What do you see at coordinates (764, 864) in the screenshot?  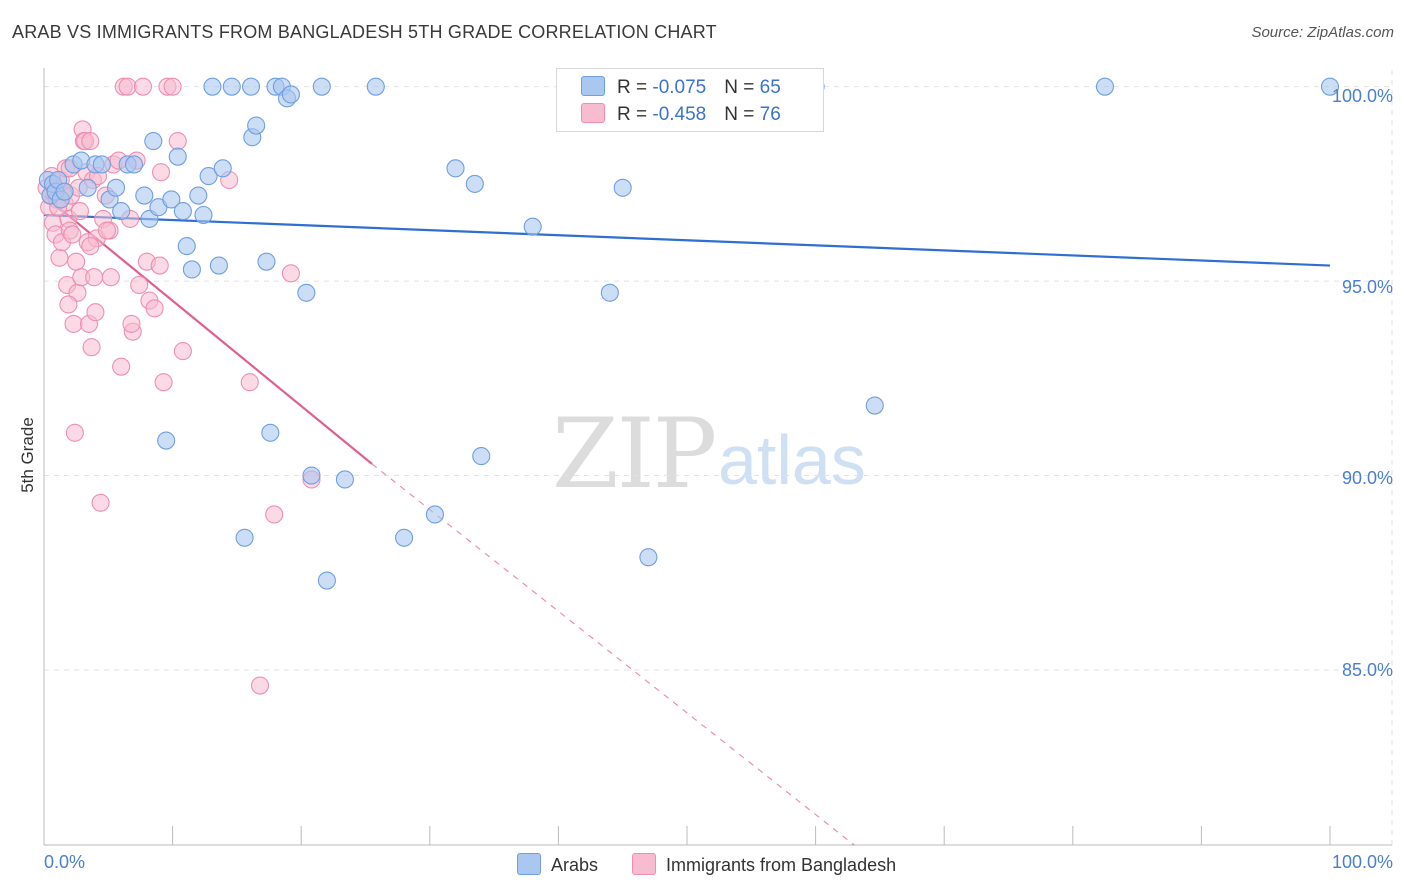 I see `legend-item-bangladesh: Immigrants from Bangladesh` at bounding box center [764, 864].